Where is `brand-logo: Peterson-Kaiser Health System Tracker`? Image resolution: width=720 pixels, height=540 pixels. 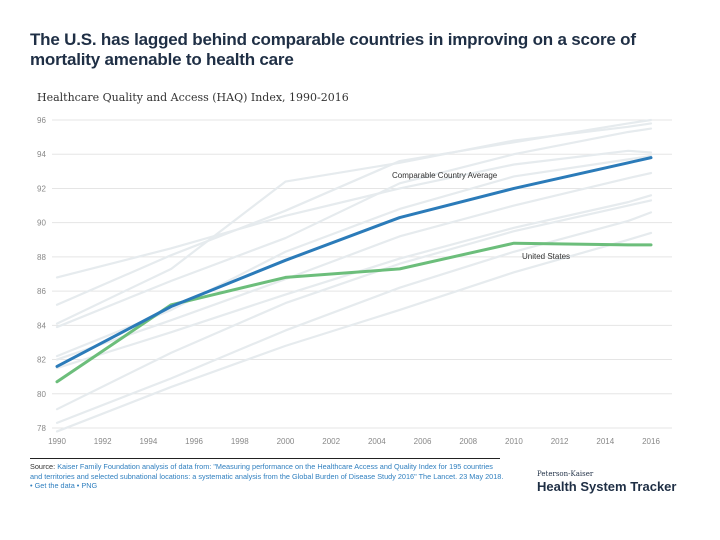 brand-logo: Peterson-Kaiser Health System Tracker is located at coordinates (606, 482).